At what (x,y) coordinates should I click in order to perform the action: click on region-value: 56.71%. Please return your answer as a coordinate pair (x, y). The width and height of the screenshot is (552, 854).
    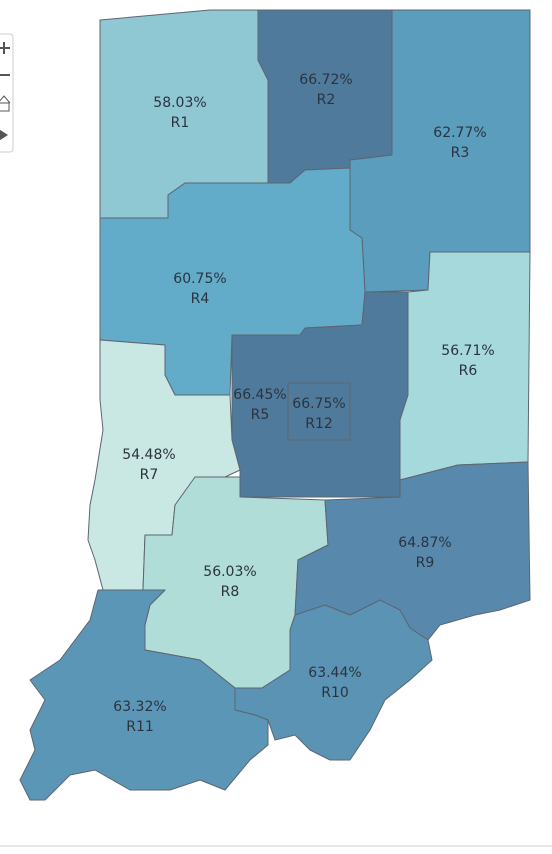
    Looking at the image, I should click on (467, 351).